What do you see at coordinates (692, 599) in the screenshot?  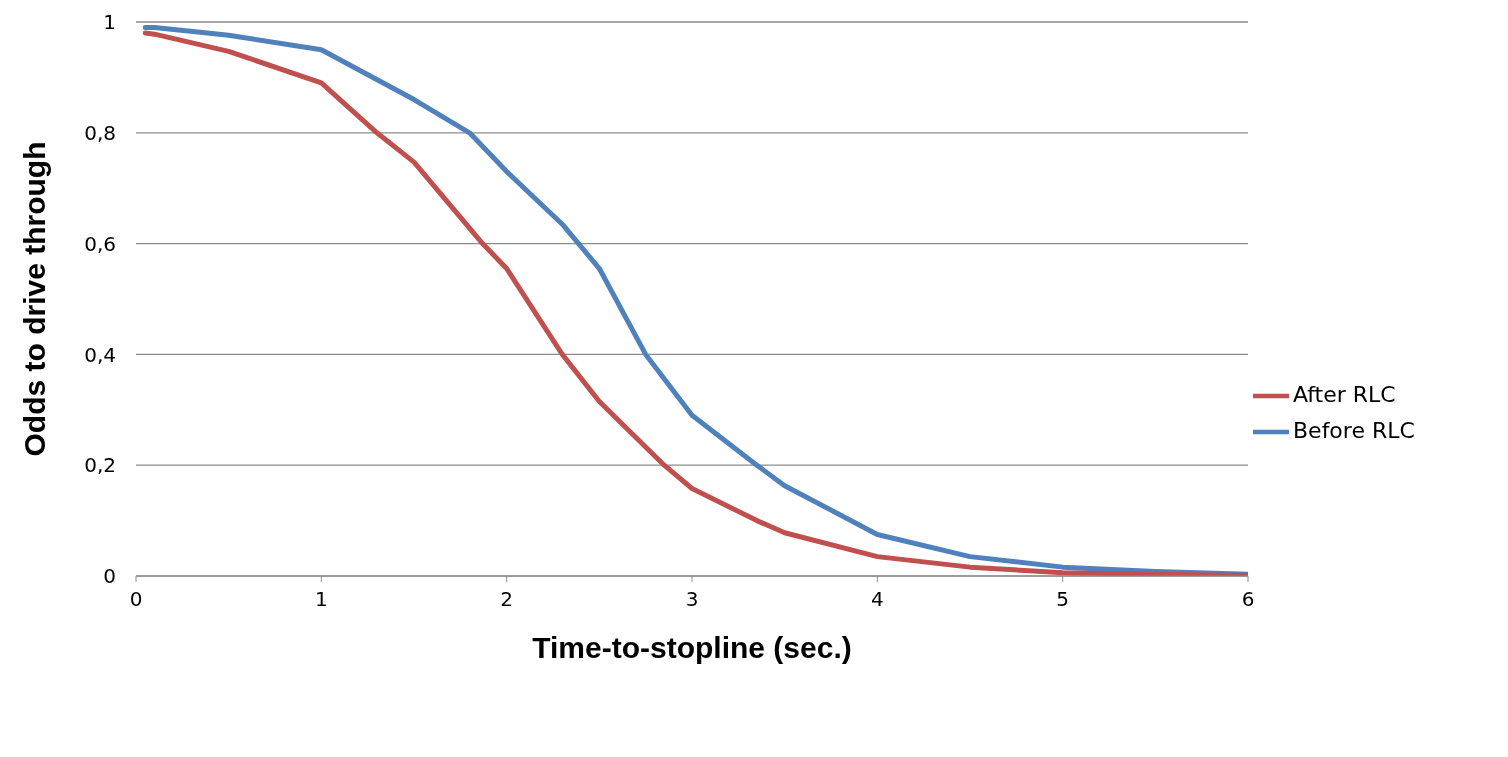 I see `x-tick-label: 3` at bounding box center [692, 599].